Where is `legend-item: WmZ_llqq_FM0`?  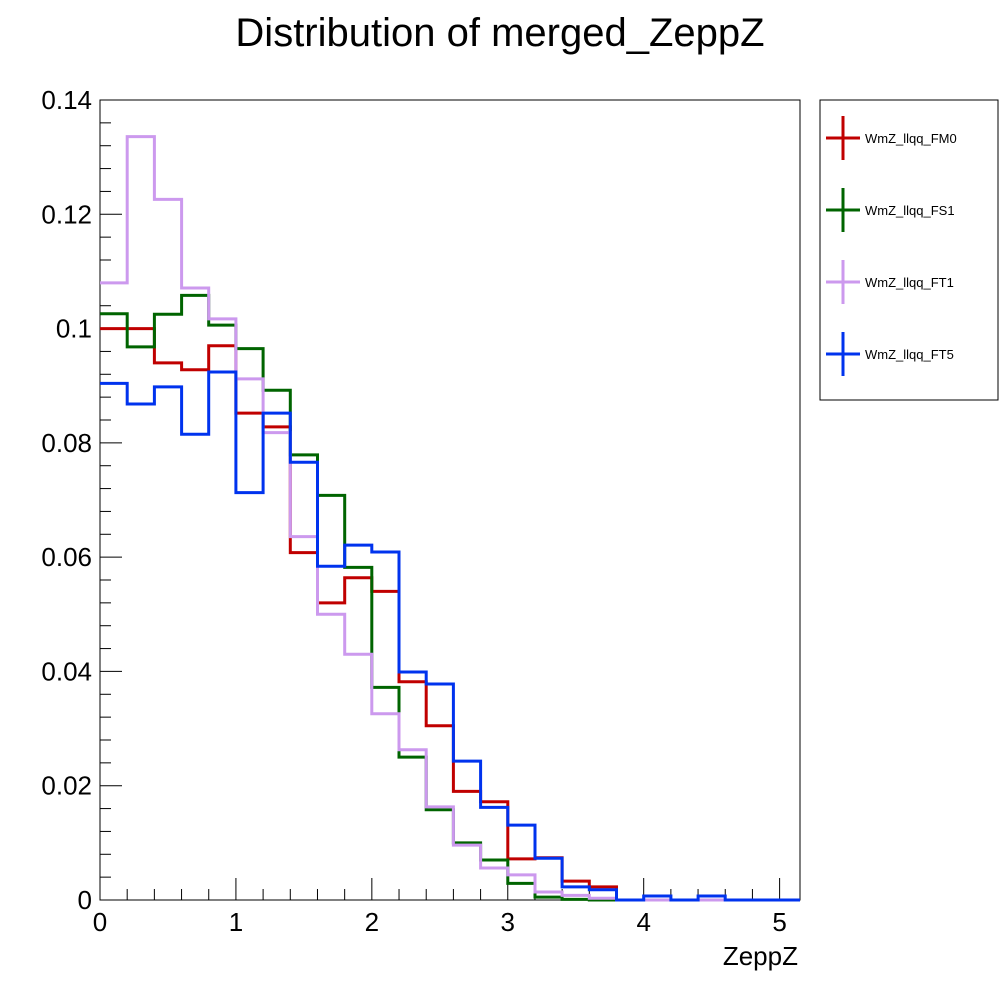 legend-item: WmZ_llqq_FM0 is located at coordinates (891, 138).